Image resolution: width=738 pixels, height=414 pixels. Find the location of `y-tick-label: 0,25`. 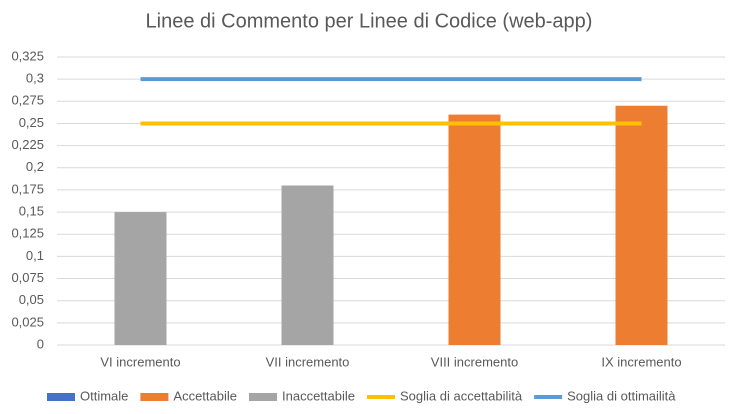

y-tick-label: 0,25 is located at coordinates (31, 122).